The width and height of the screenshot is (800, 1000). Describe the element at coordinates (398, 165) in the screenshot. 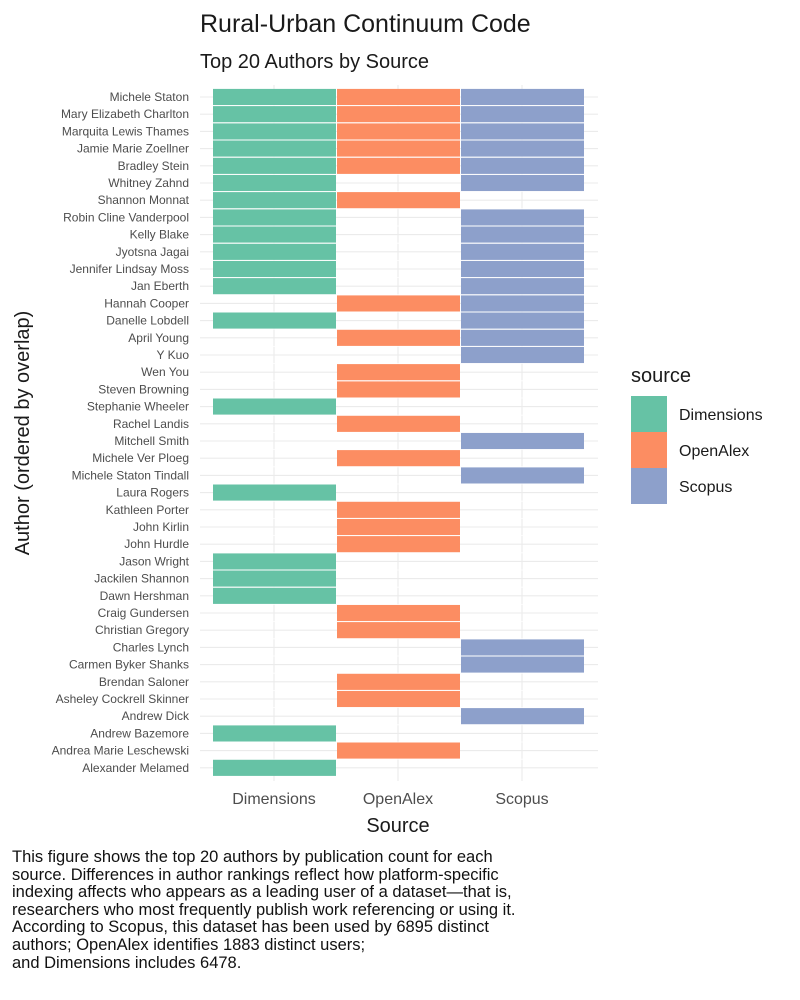

I see `tile-bradley-stein-openalex` at that location.